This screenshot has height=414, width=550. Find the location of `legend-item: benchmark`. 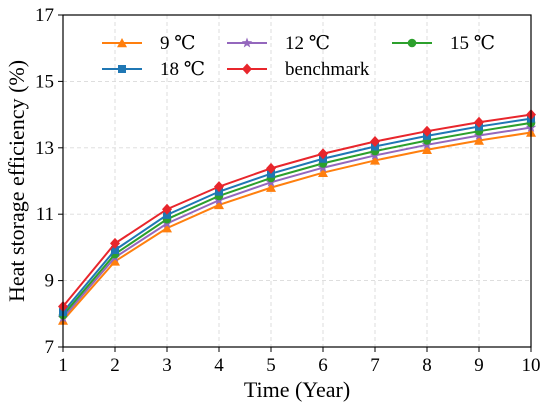

legend-item: benchmark is located at coordinates (298, 69).